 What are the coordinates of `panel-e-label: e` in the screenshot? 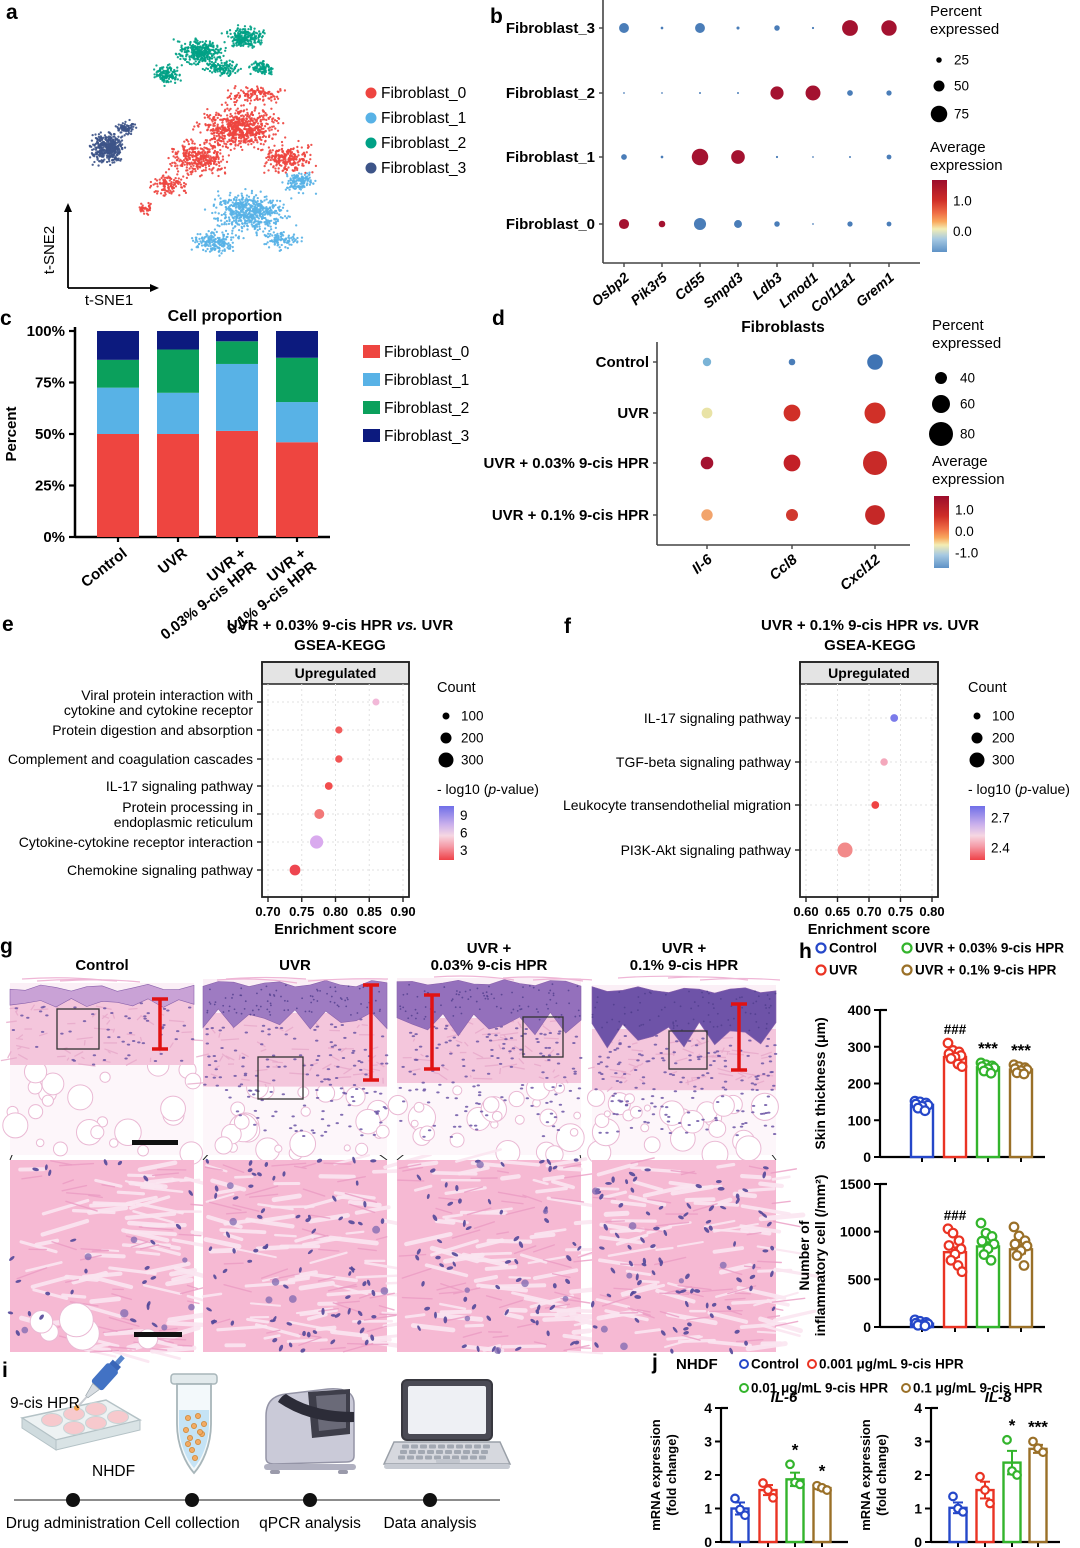 It's located at (8, 624).